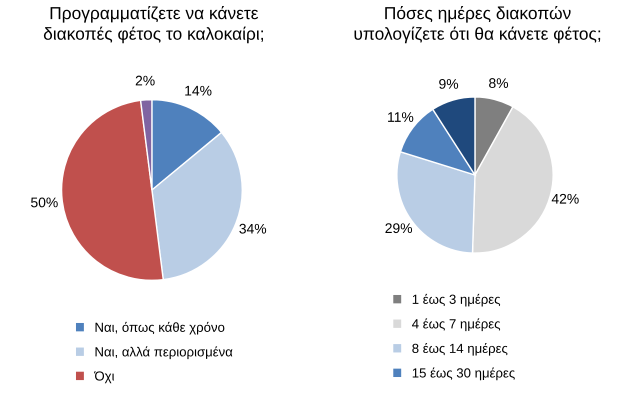  What do you see at coordinates (44, 202) in the screenshot?
I see `data-label: 50%` at bounding box center [44, 202].